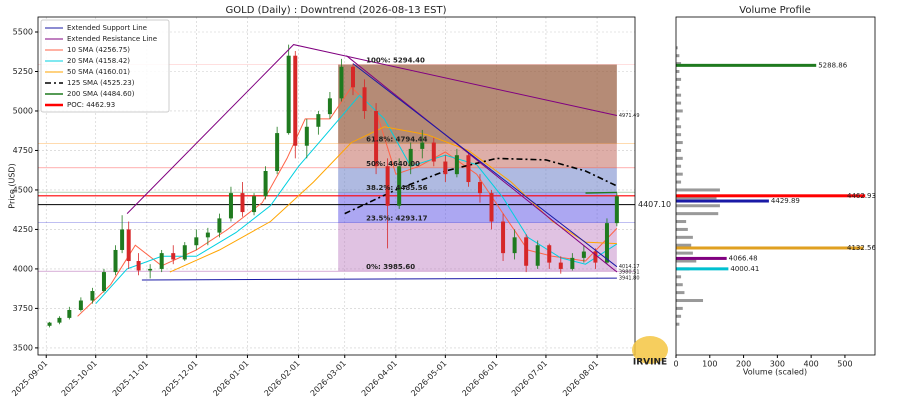  Describe the element at coordinates (861, 196) in the screenshot. I see `volume-highlight-label: 4462.93` at that location.